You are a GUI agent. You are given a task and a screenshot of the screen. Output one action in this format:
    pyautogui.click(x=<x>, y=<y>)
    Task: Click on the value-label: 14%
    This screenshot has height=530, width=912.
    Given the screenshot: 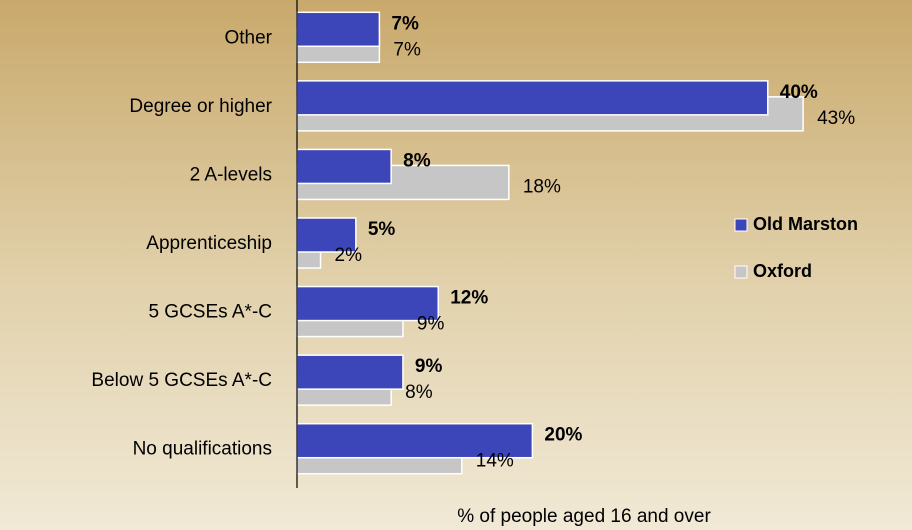 What is the action you would take?
    pyautogui.click(x=495, y=461)
    